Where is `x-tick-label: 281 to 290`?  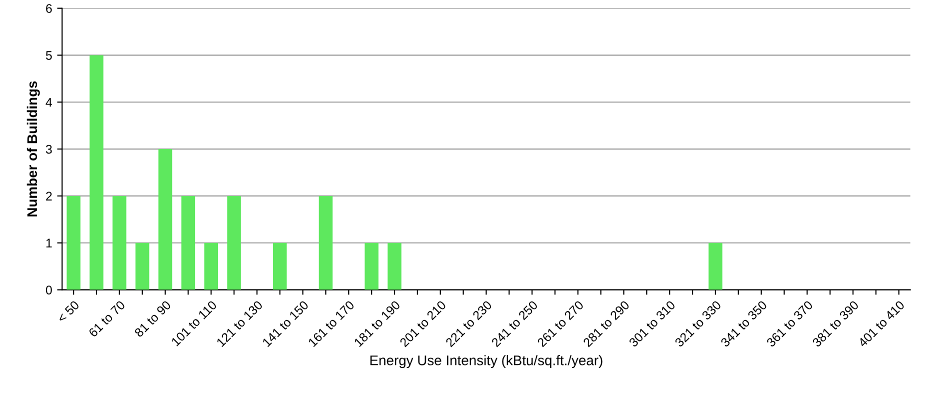 x-tick-label: 281 to 290 is located at coordinates (606, 324).